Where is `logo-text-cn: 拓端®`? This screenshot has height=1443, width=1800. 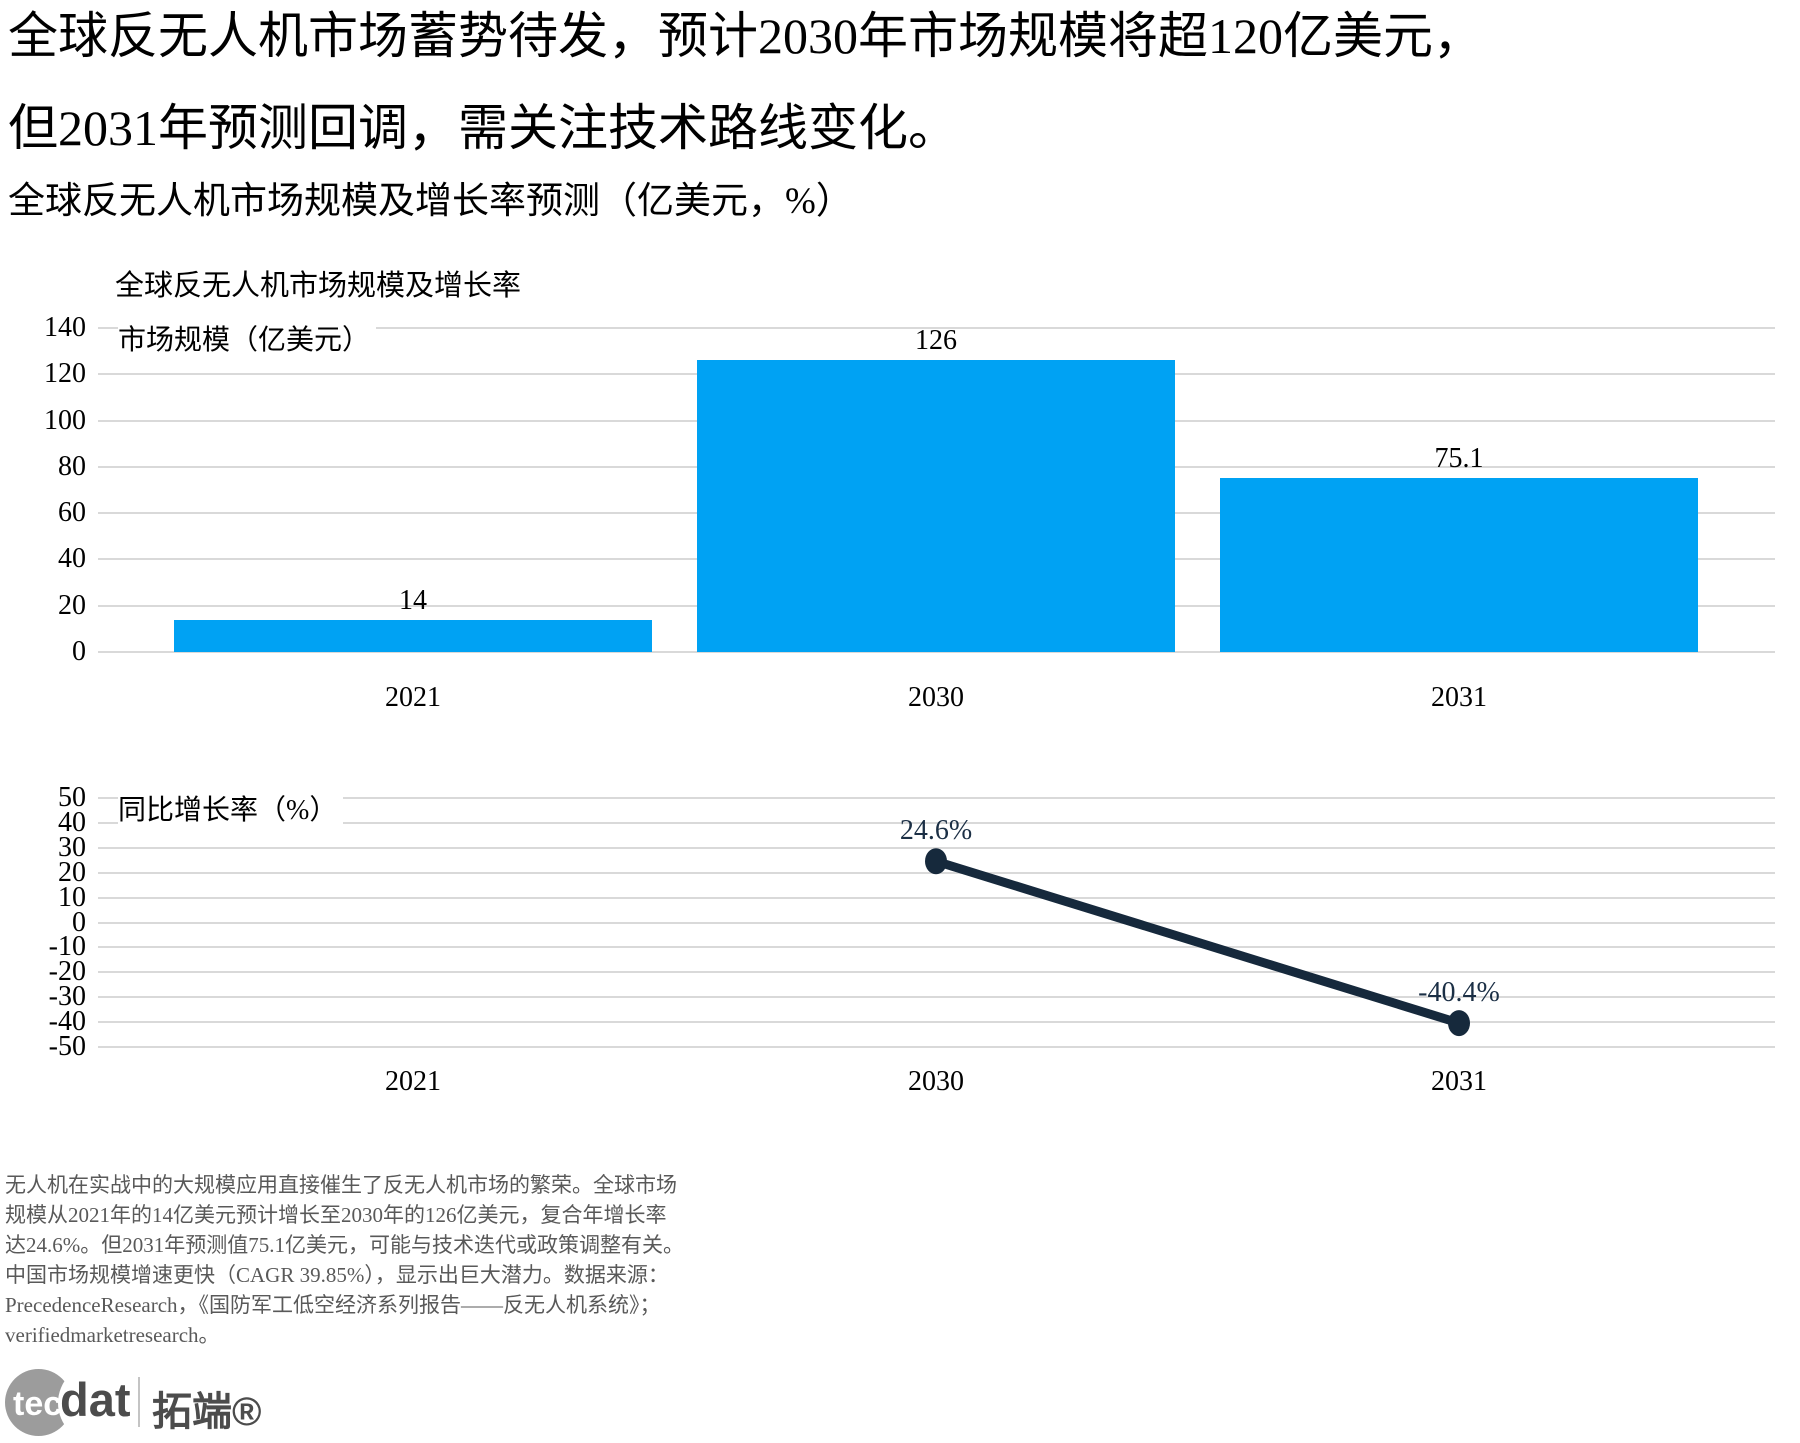
logo-text-cn: 拓端® is located at coordinates (207, 1412).